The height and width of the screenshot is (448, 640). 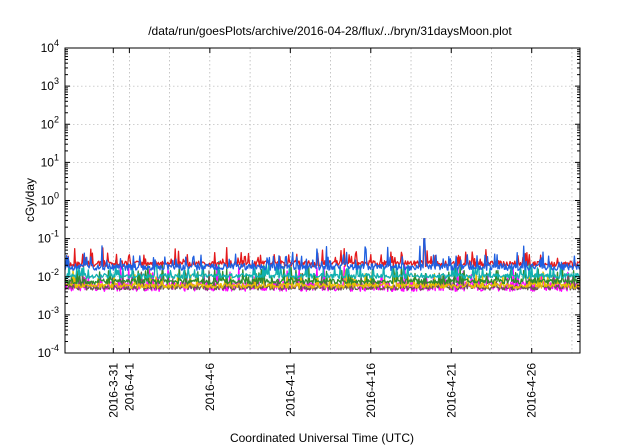 I want to click on y-tick-label: 10², so click(x=50, y=122).